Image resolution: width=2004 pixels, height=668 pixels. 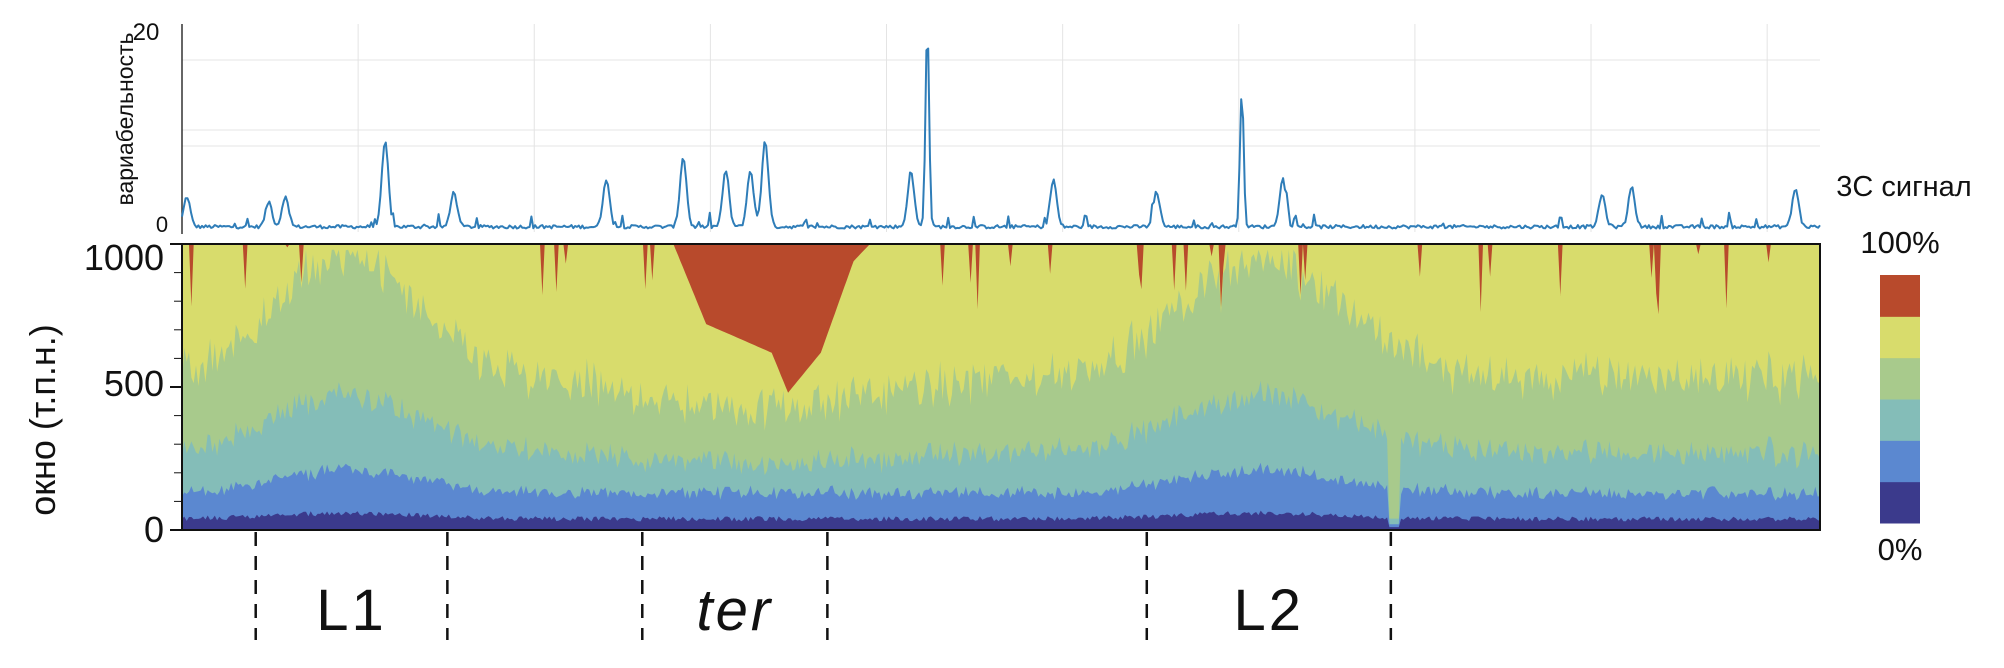 What do you see at coordinates (734, 610) in the screenshot?
I see `region-label-ter: ter` at bounding box center [734, 610].